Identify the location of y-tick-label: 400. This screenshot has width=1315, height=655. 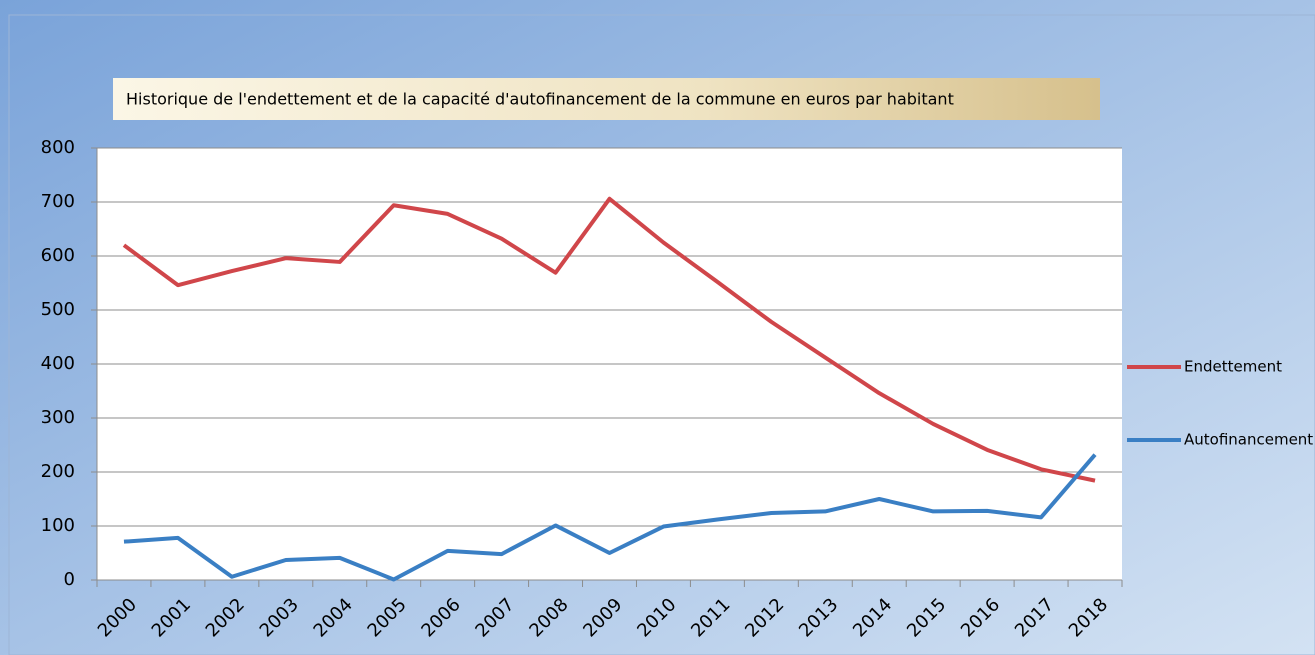
(58, 363).